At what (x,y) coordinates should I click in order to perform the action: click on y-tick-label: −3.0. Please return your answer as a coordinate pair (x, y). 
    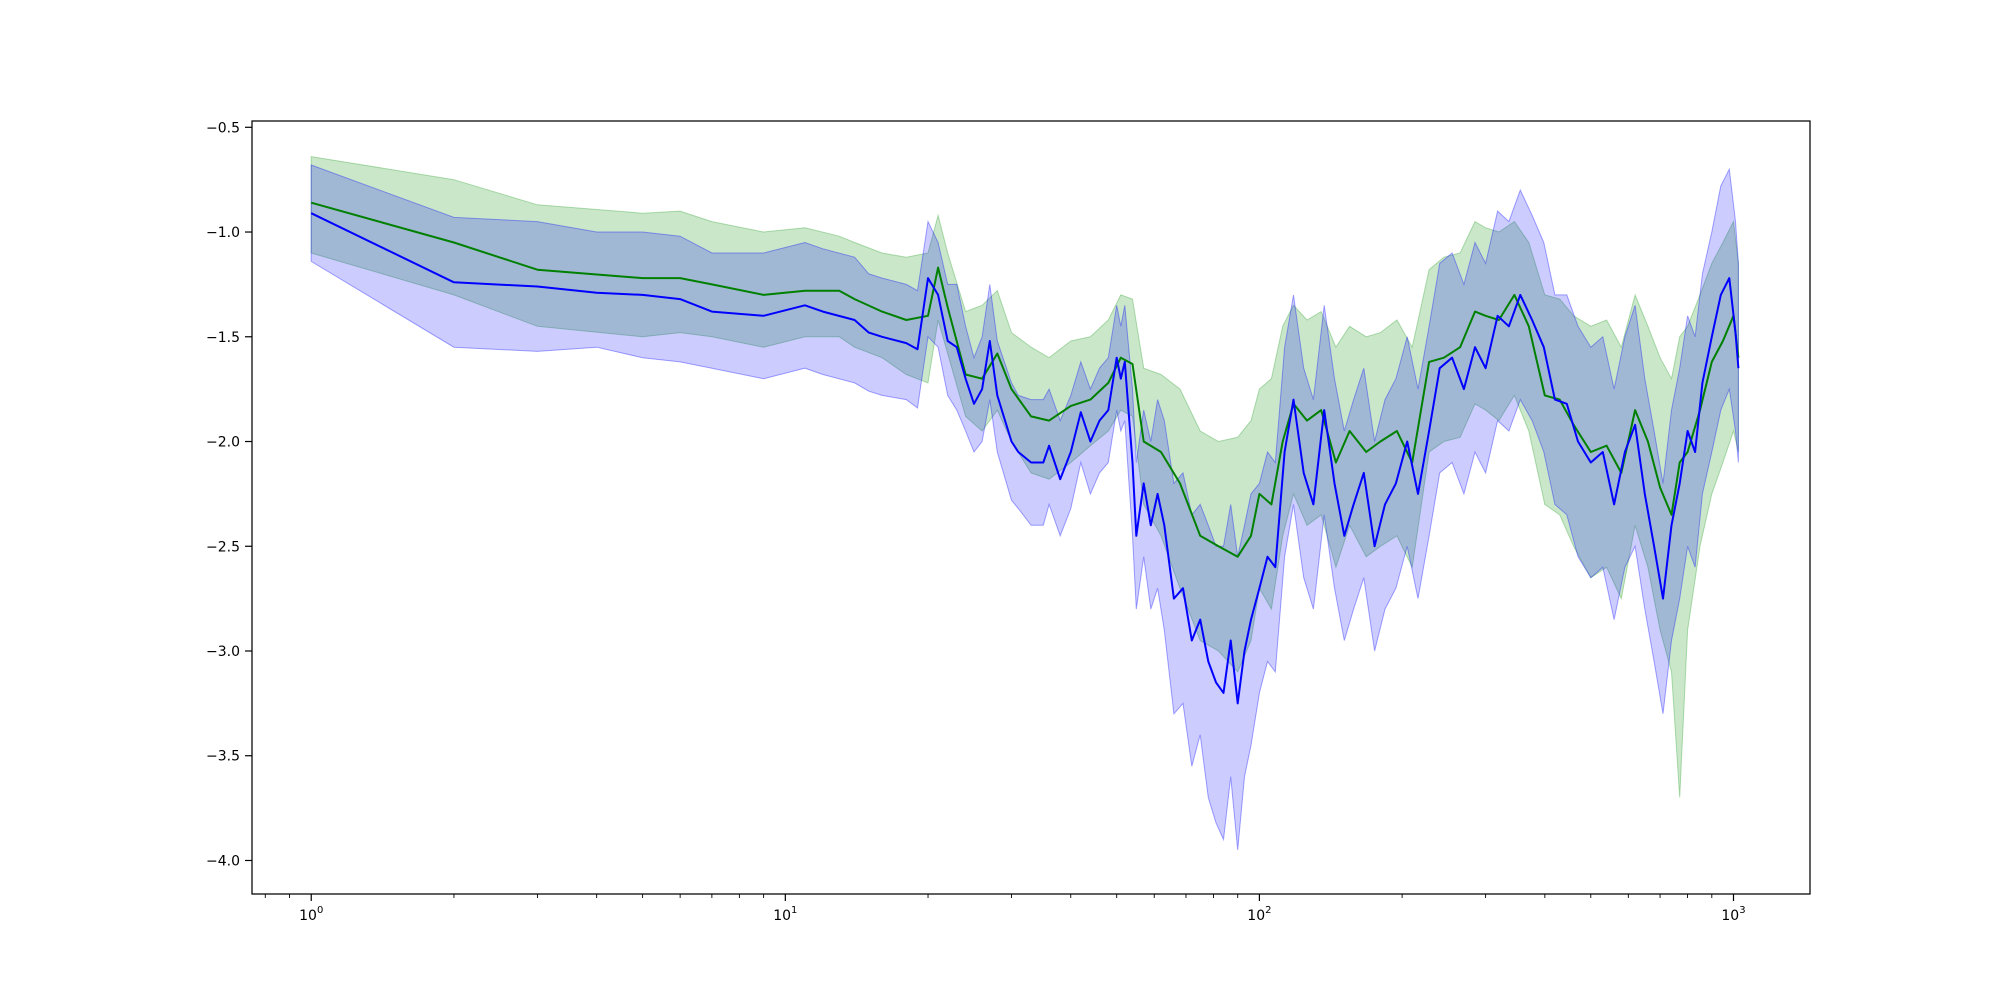
    Looking at the image, I should click on (223, 652).